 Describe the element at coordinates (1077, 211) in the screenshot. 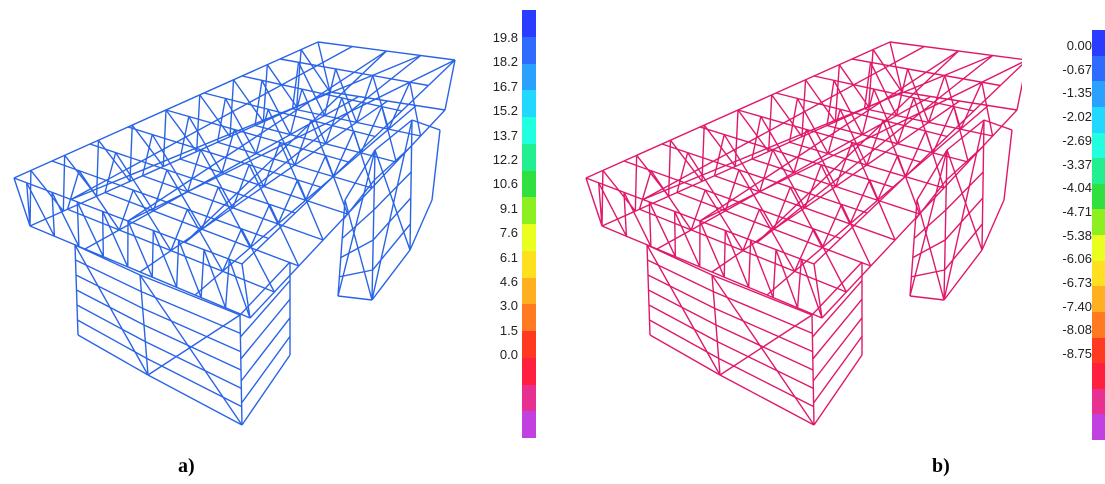

I see `color-scale-tick-label: -4.71` at that location.